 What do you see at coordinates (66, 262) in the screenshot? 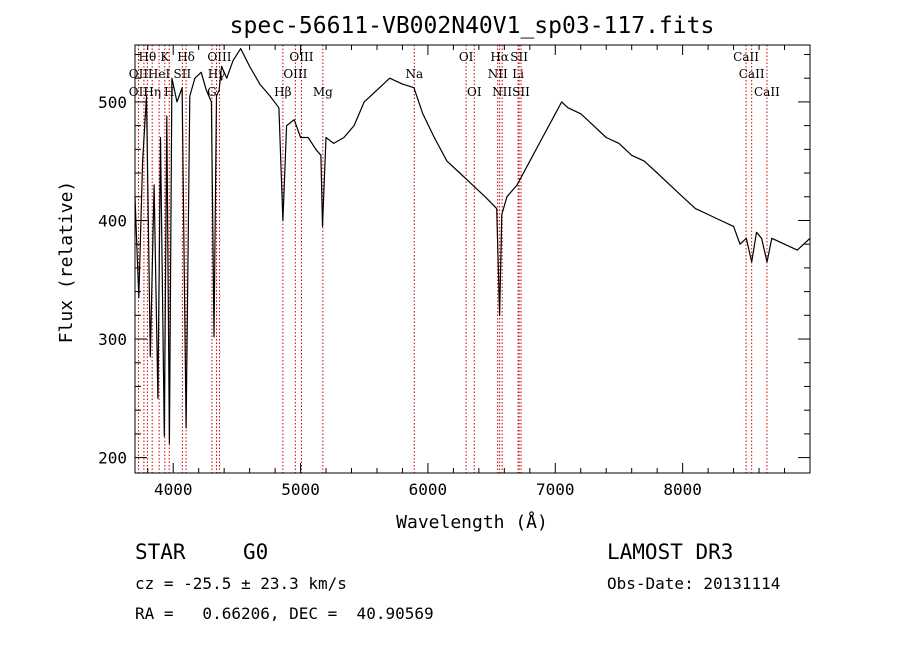
I see `y-axis-label: Flux (relative)` at bounding box center [66, 262].